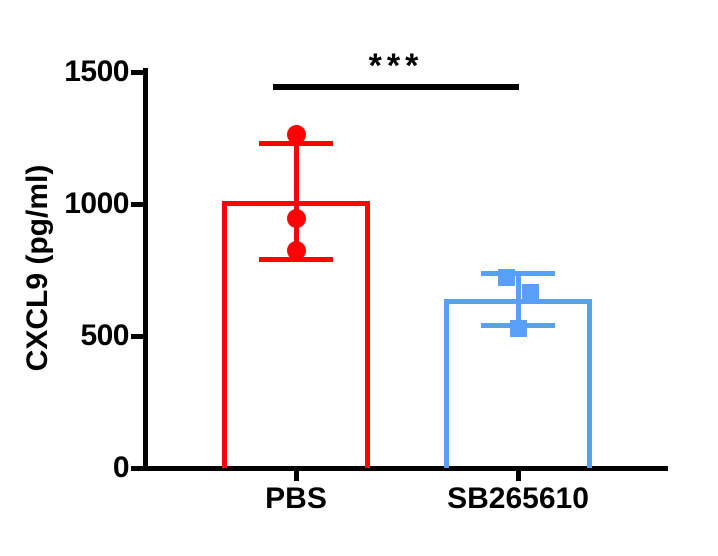 The height and width of the screenshot is (556, 718). What do you see at coordinates (145, 269) in the screenshot?
I see `y-axis-line` at bounding box center [145, 269].